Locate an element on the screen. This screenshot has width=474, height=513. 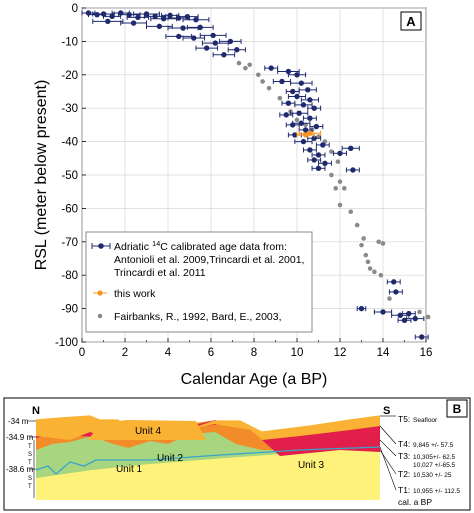
y-tick-label: -40 is located at coordinates (69, 143).